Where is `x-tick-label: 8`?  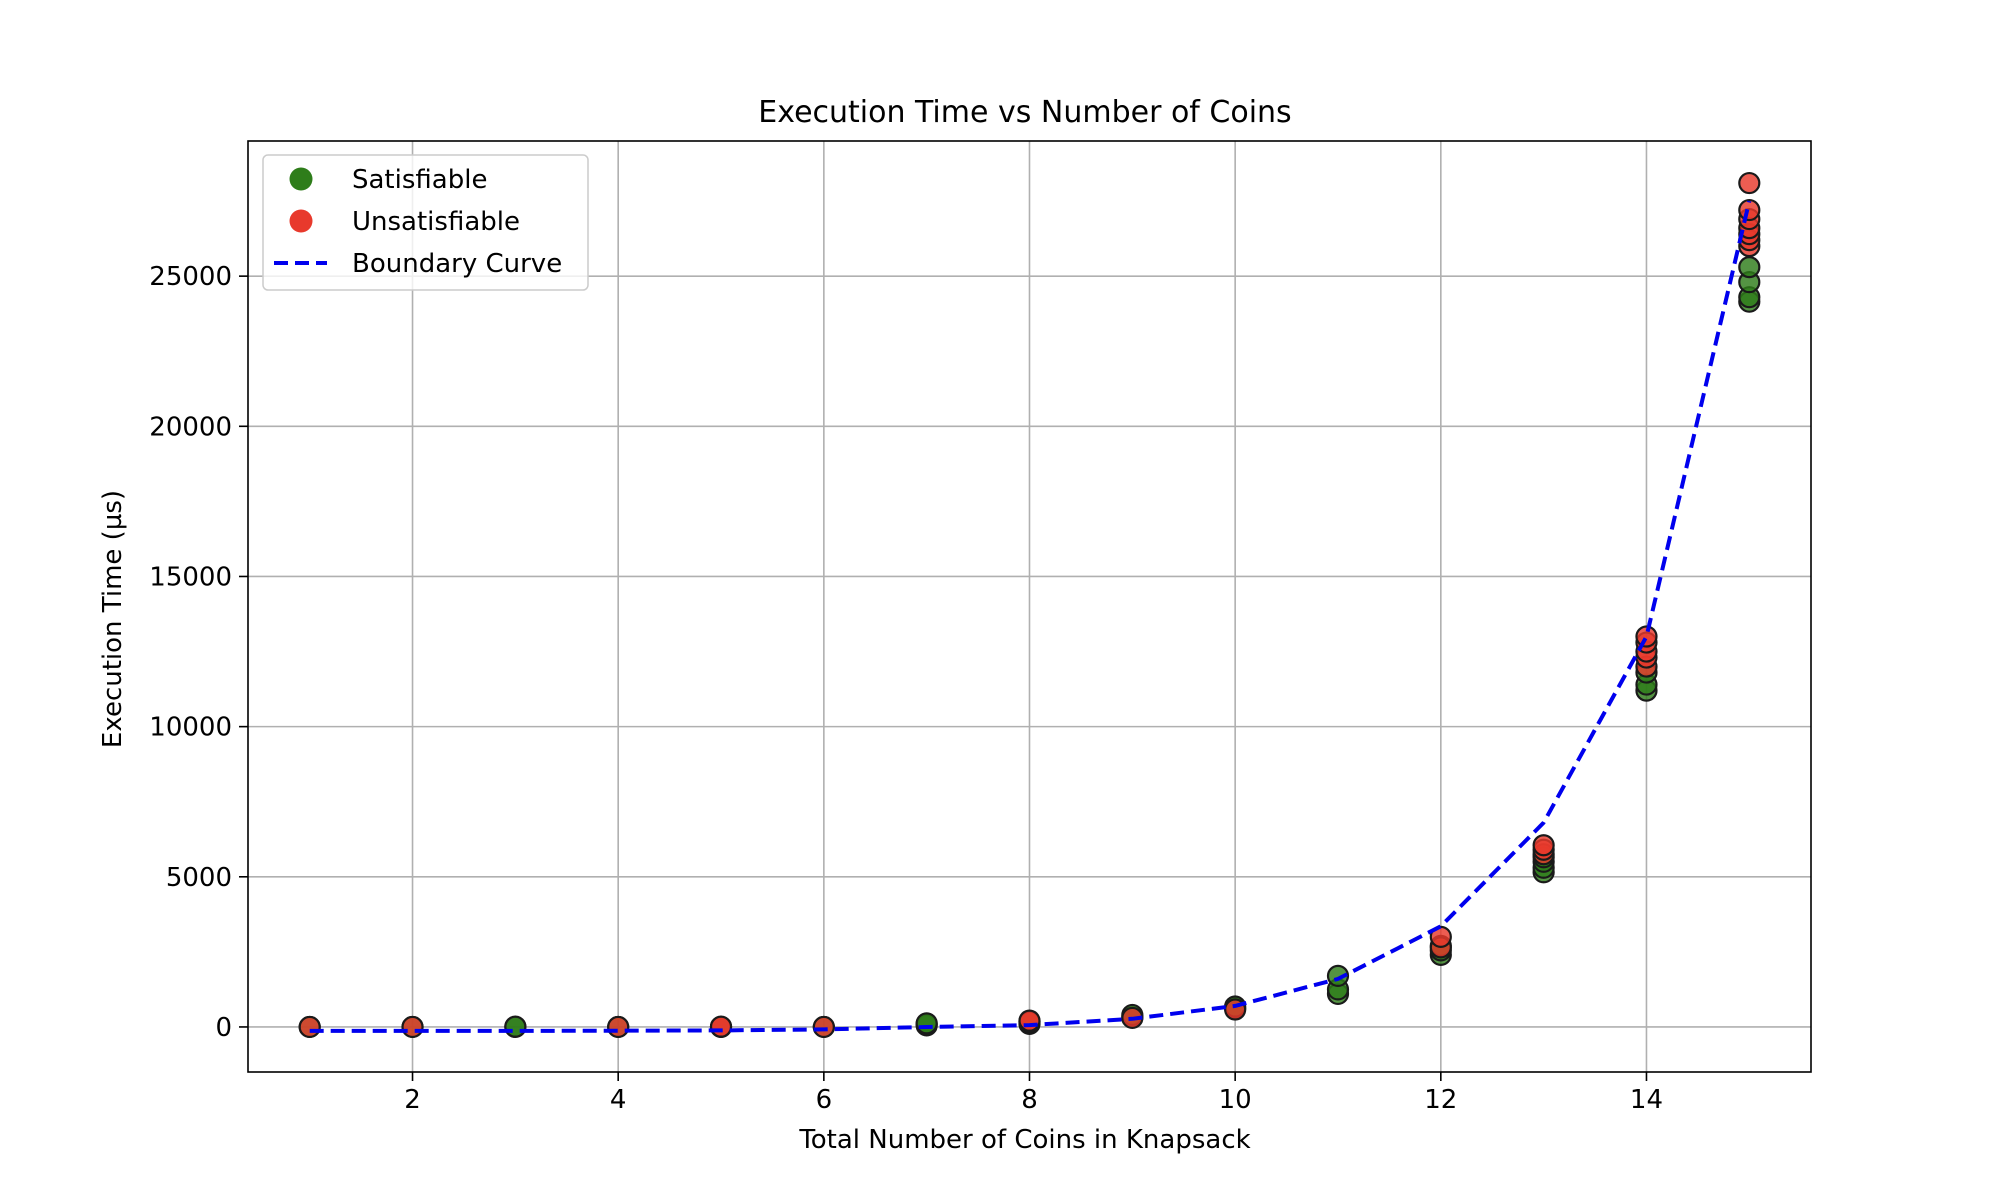
x-tick-label: 8 is located at coordinates (1029, 1100).